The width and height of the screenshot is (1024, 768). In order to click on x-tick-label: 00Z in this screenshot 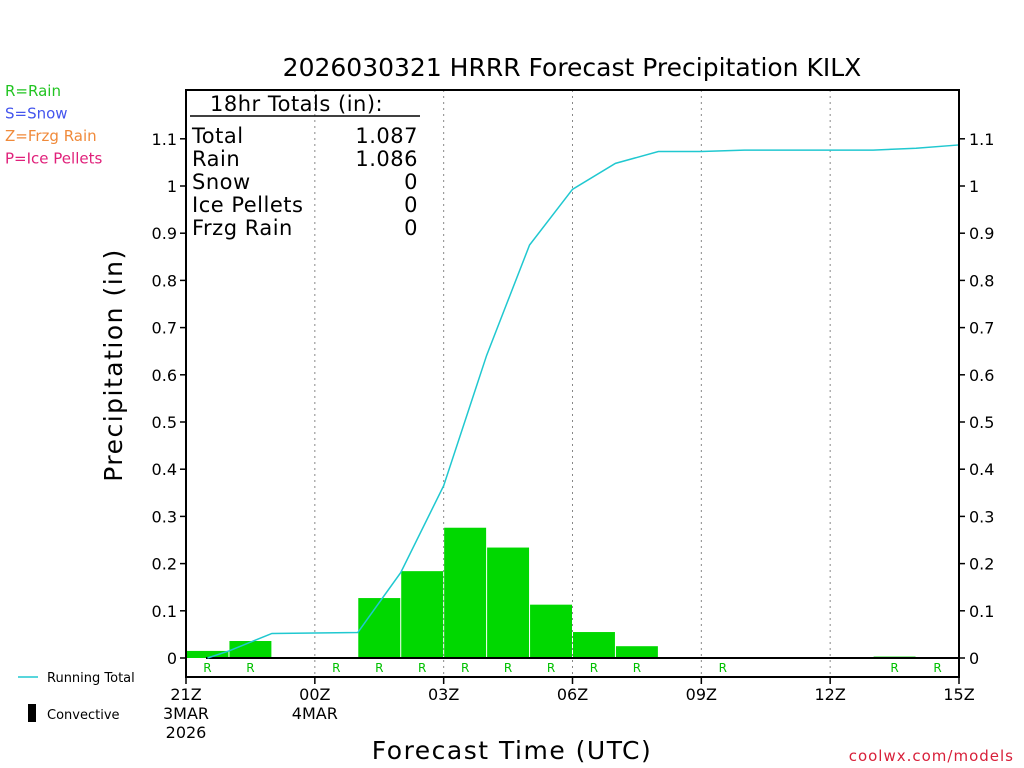, I will do `click(314, 694)`.